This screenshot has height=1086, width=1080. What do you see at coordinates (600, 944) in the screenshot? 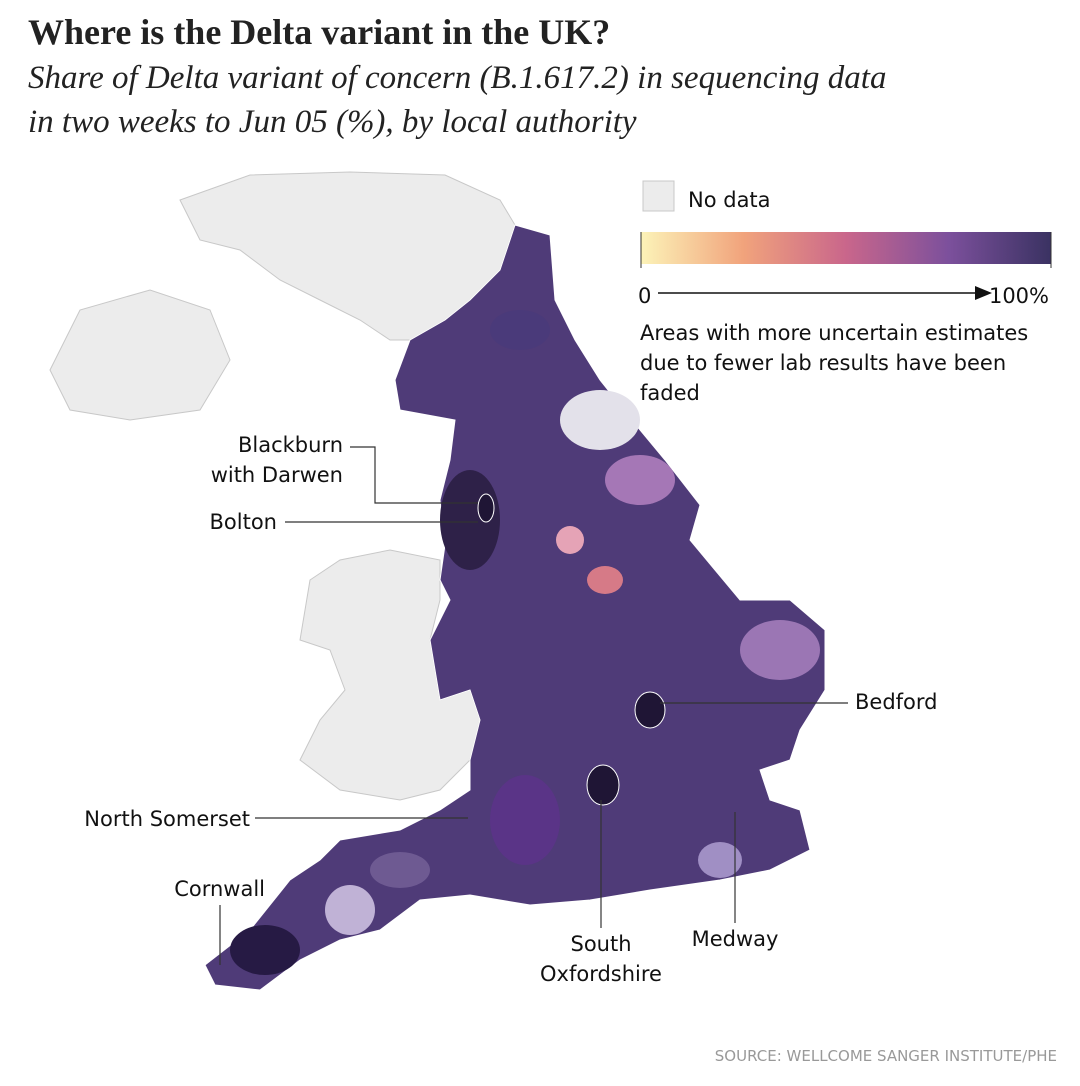
I see `annotation: South` at bounding box center [600, 944].